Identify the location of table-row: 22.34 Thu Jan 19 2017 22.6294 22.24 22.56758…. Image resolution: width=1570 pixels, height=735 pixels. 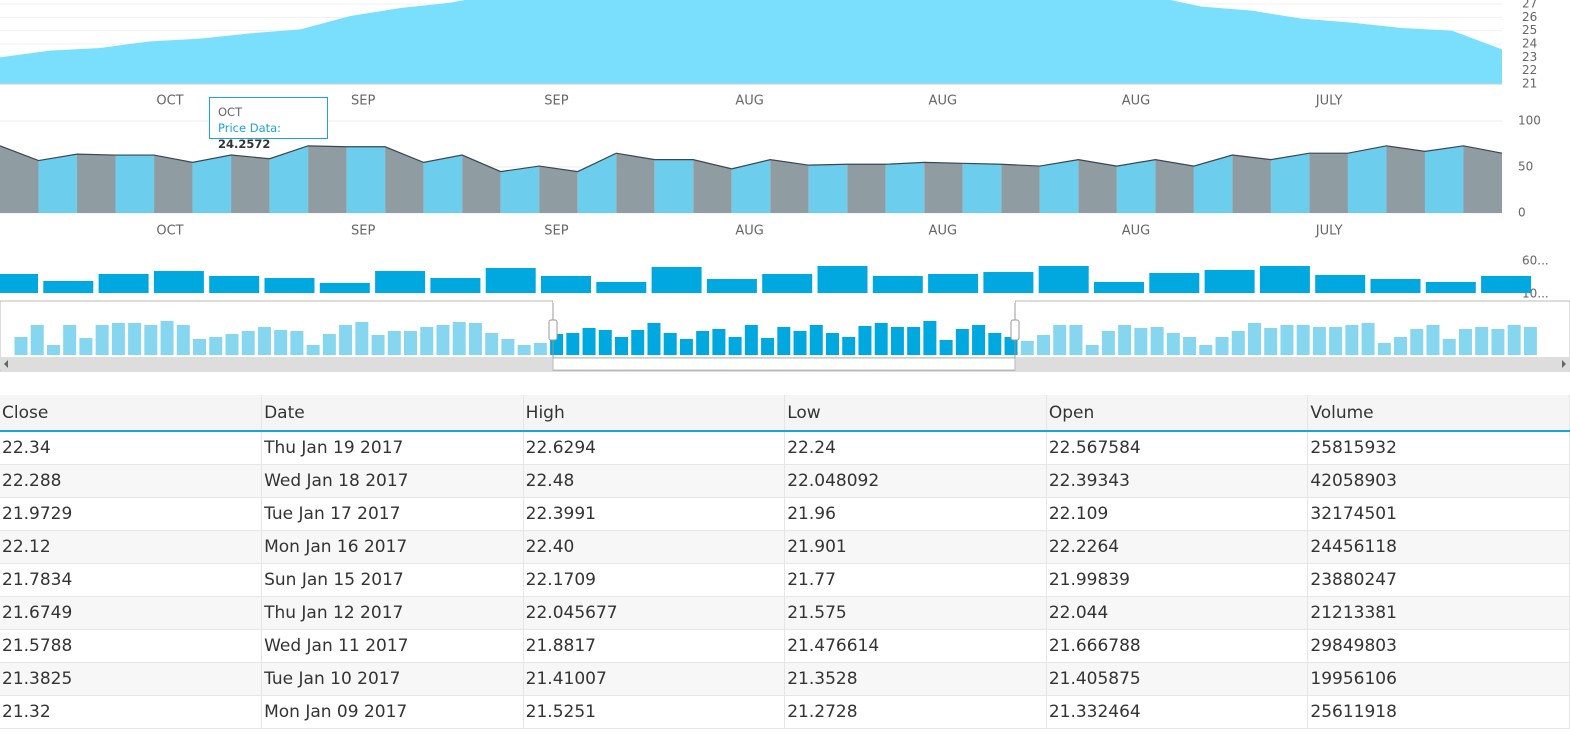
(785, 448).